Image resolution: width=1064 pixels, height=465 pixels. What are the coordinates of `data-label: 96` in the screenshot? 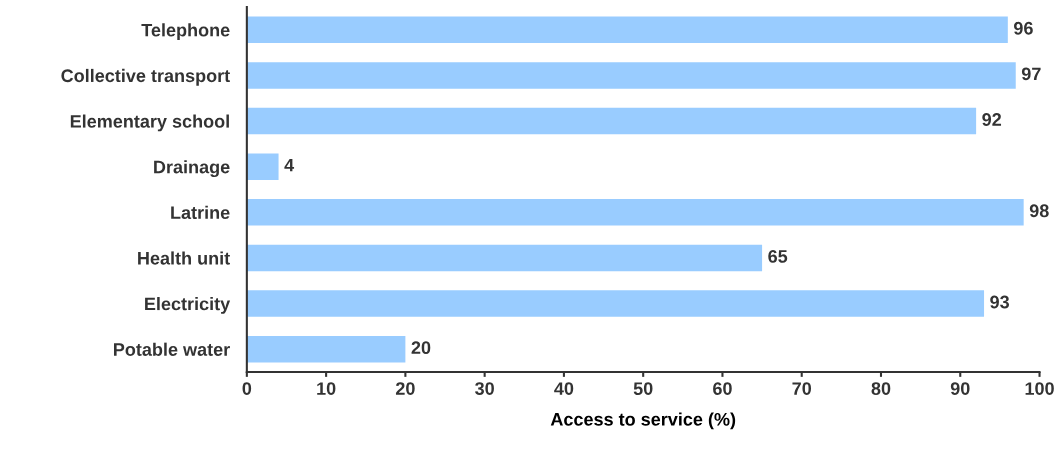 It's located at (1023, 28).